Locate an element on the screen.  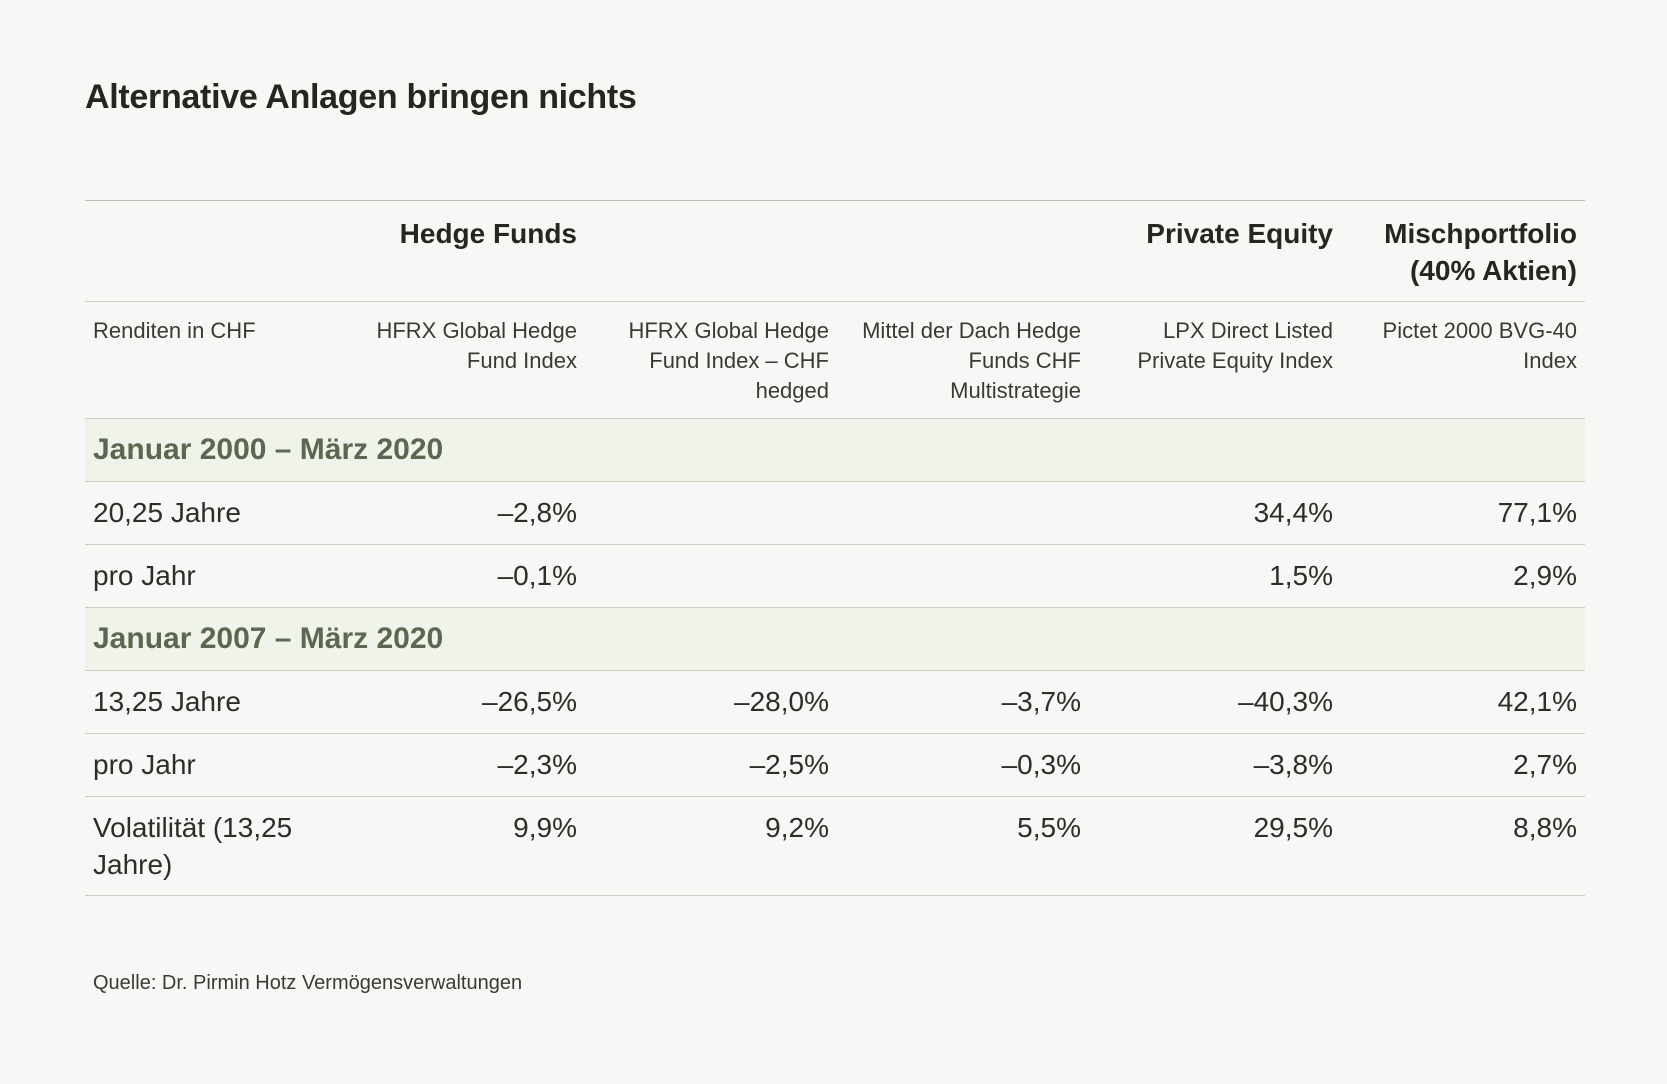
table-cell: –2,3% is located at coordinates (459, 765).